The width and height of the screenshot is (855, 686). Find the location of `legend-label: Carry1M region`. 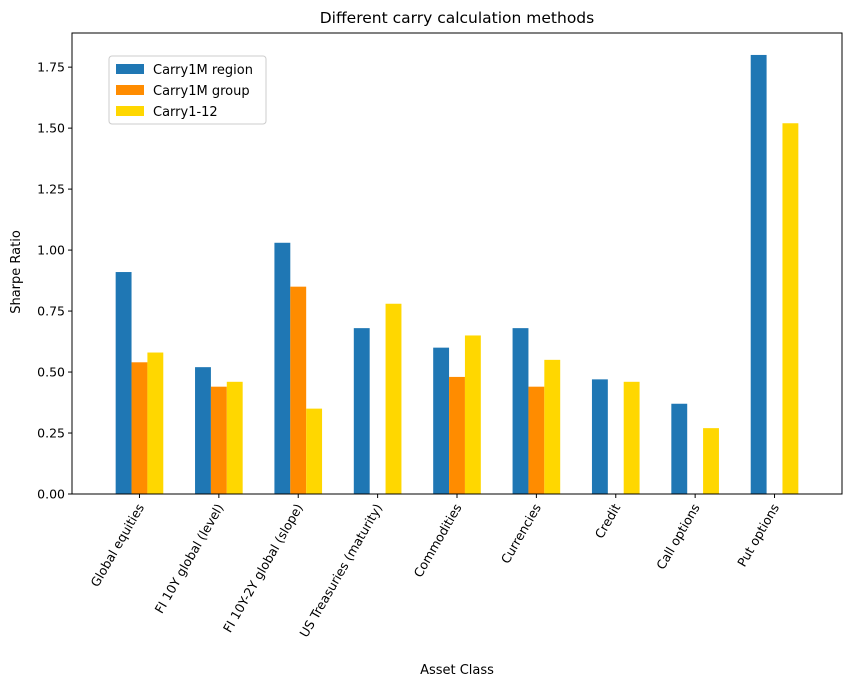

legend-label: Carry1M region is located at coordinates (203, 70).